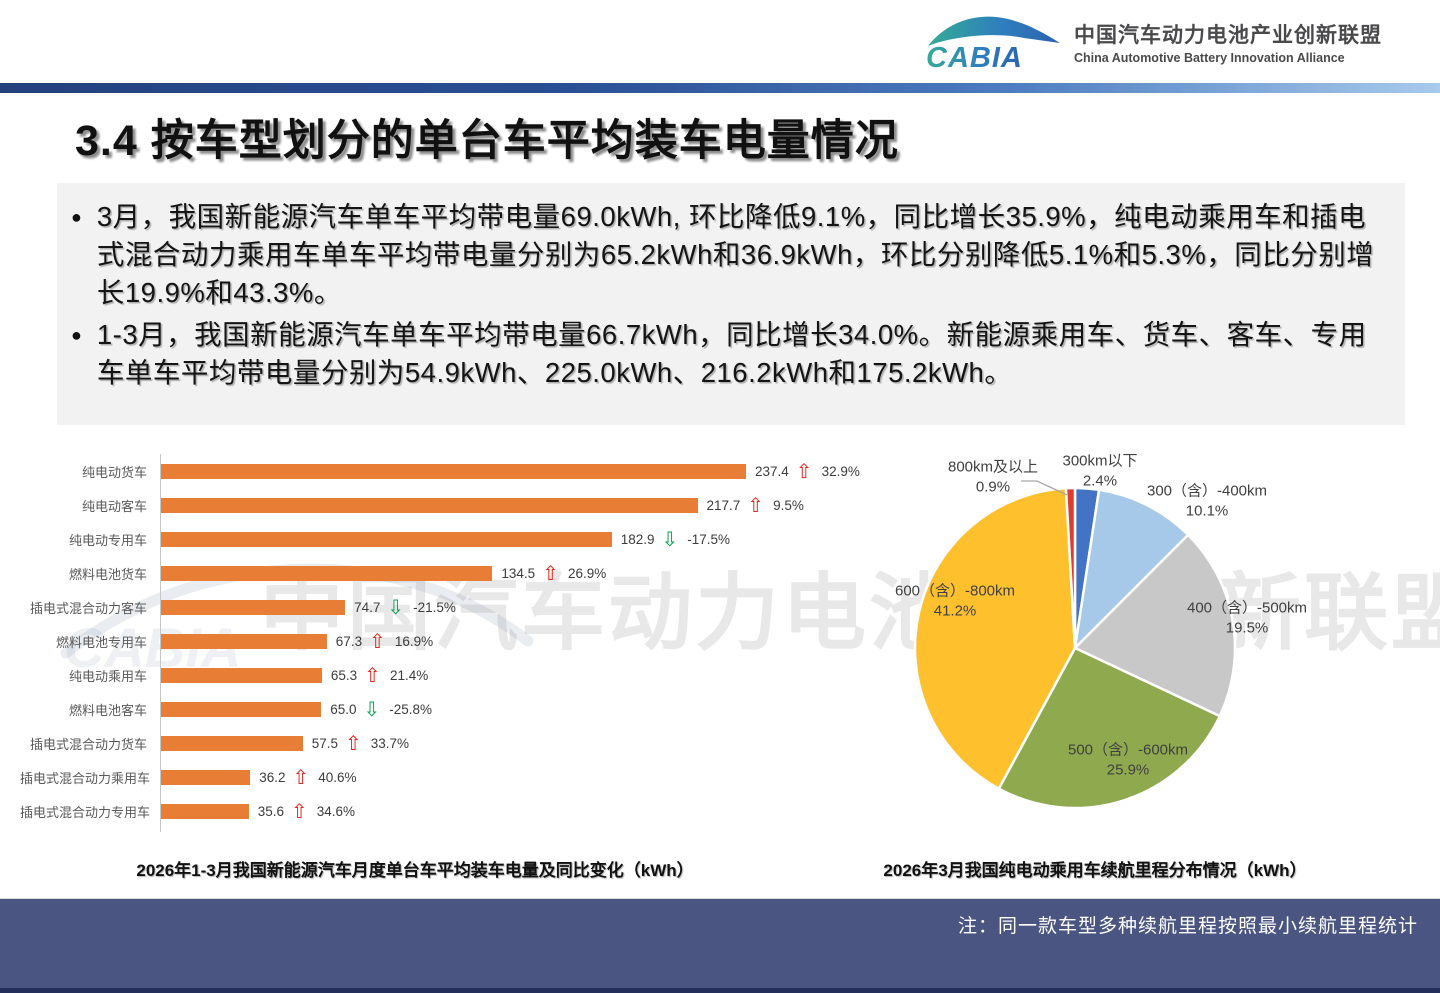  What do you see at coordinates (772, 471) in the screenshot?
I see `bar-value-label: 237.4` at bounding box center [772, 471].